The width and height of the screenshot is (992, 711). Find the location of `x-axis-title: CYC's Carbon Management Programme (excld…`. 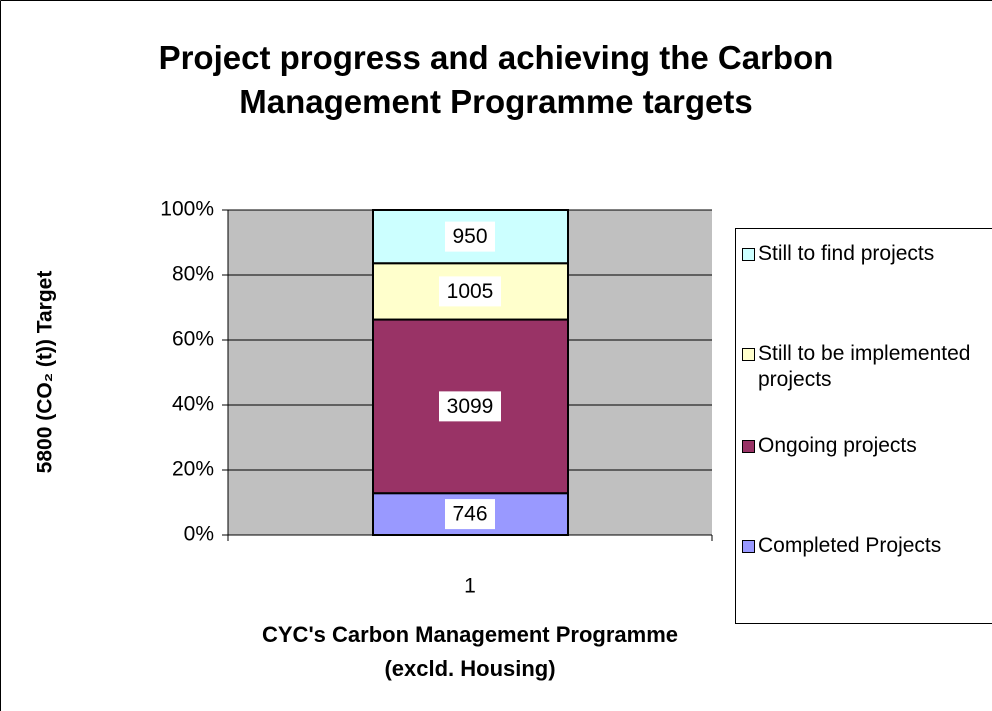

x-axis-title: CYC's Carbon Management Programme (excld… is located at coordinates (470, 651).